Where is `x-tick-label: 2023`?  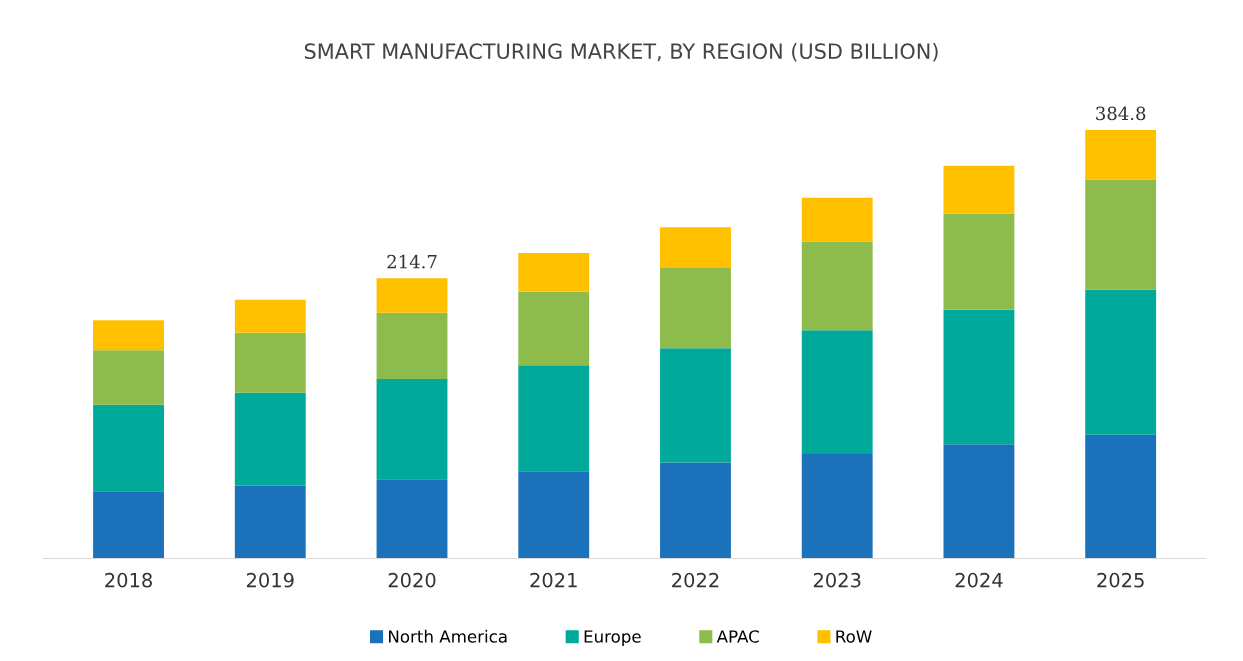
x-tick-label: 2023 is located at coordinates (837, 580).